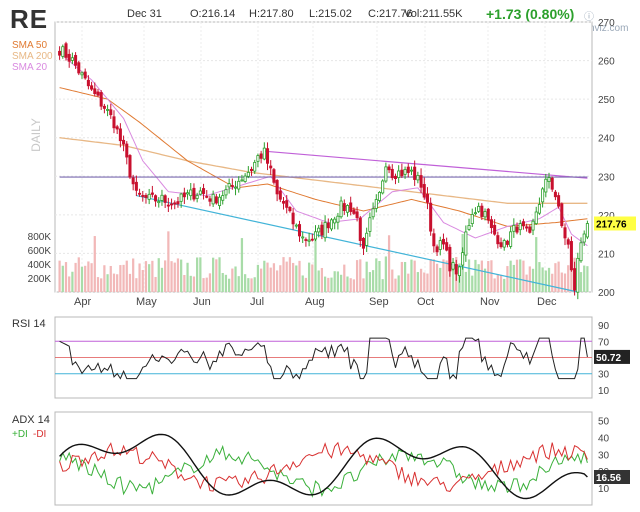  What do you see at coordinates (612, 356) in the screenshot?
I see `rsi-value-label-bg` at bounding box center [612, 356].